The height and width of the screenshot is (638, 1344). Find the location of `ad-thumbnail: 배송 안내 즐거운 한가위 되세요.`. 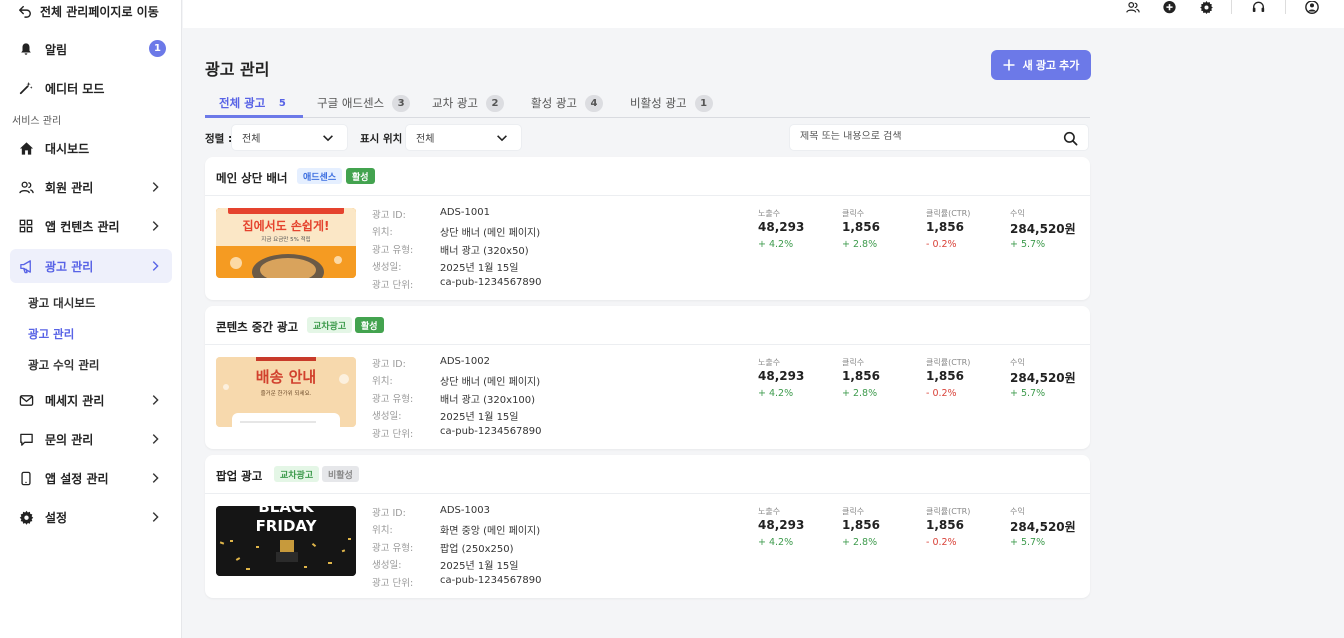

ad-thumbnail: 배송 안내 즐거운 한가위 되세요. is located at coordinates (286, 392).